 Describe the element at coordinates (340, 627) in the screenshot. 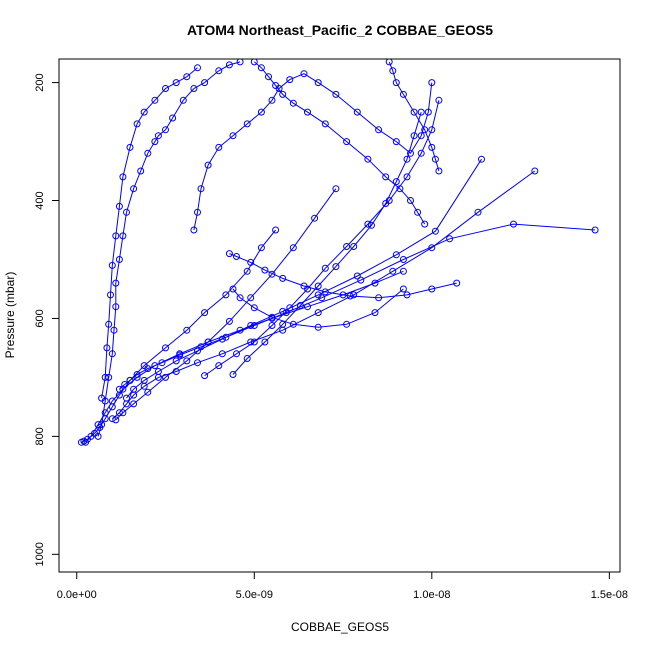

I see `x-axis-label: COBBAE_GEOS5` at that location.